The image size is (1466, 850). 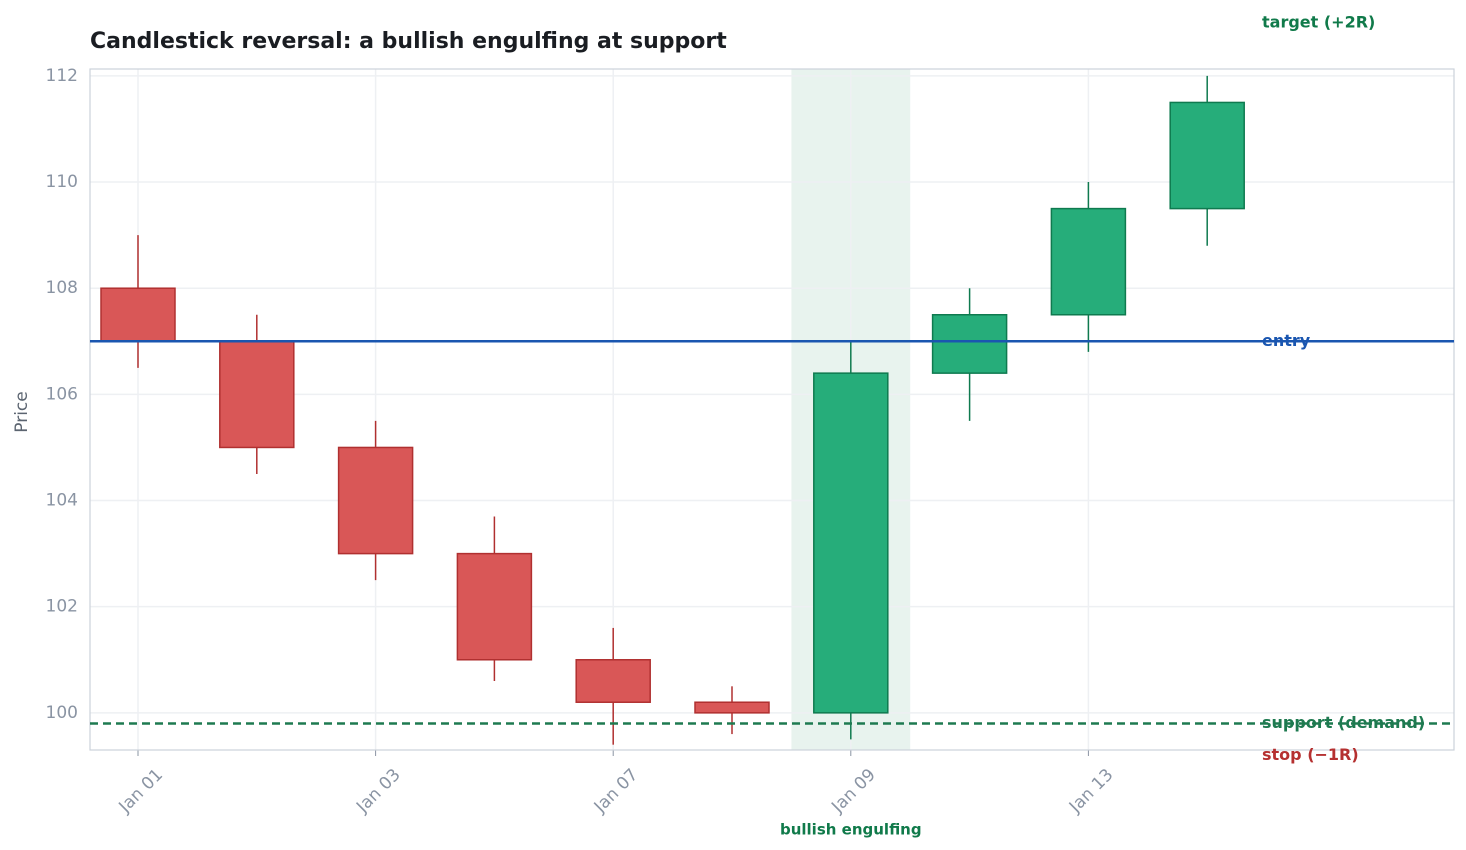 What do you see at coordinates (62, 288) in the screenshot?
I see `y-tick-label: 108` at bounding box center [62, 288].